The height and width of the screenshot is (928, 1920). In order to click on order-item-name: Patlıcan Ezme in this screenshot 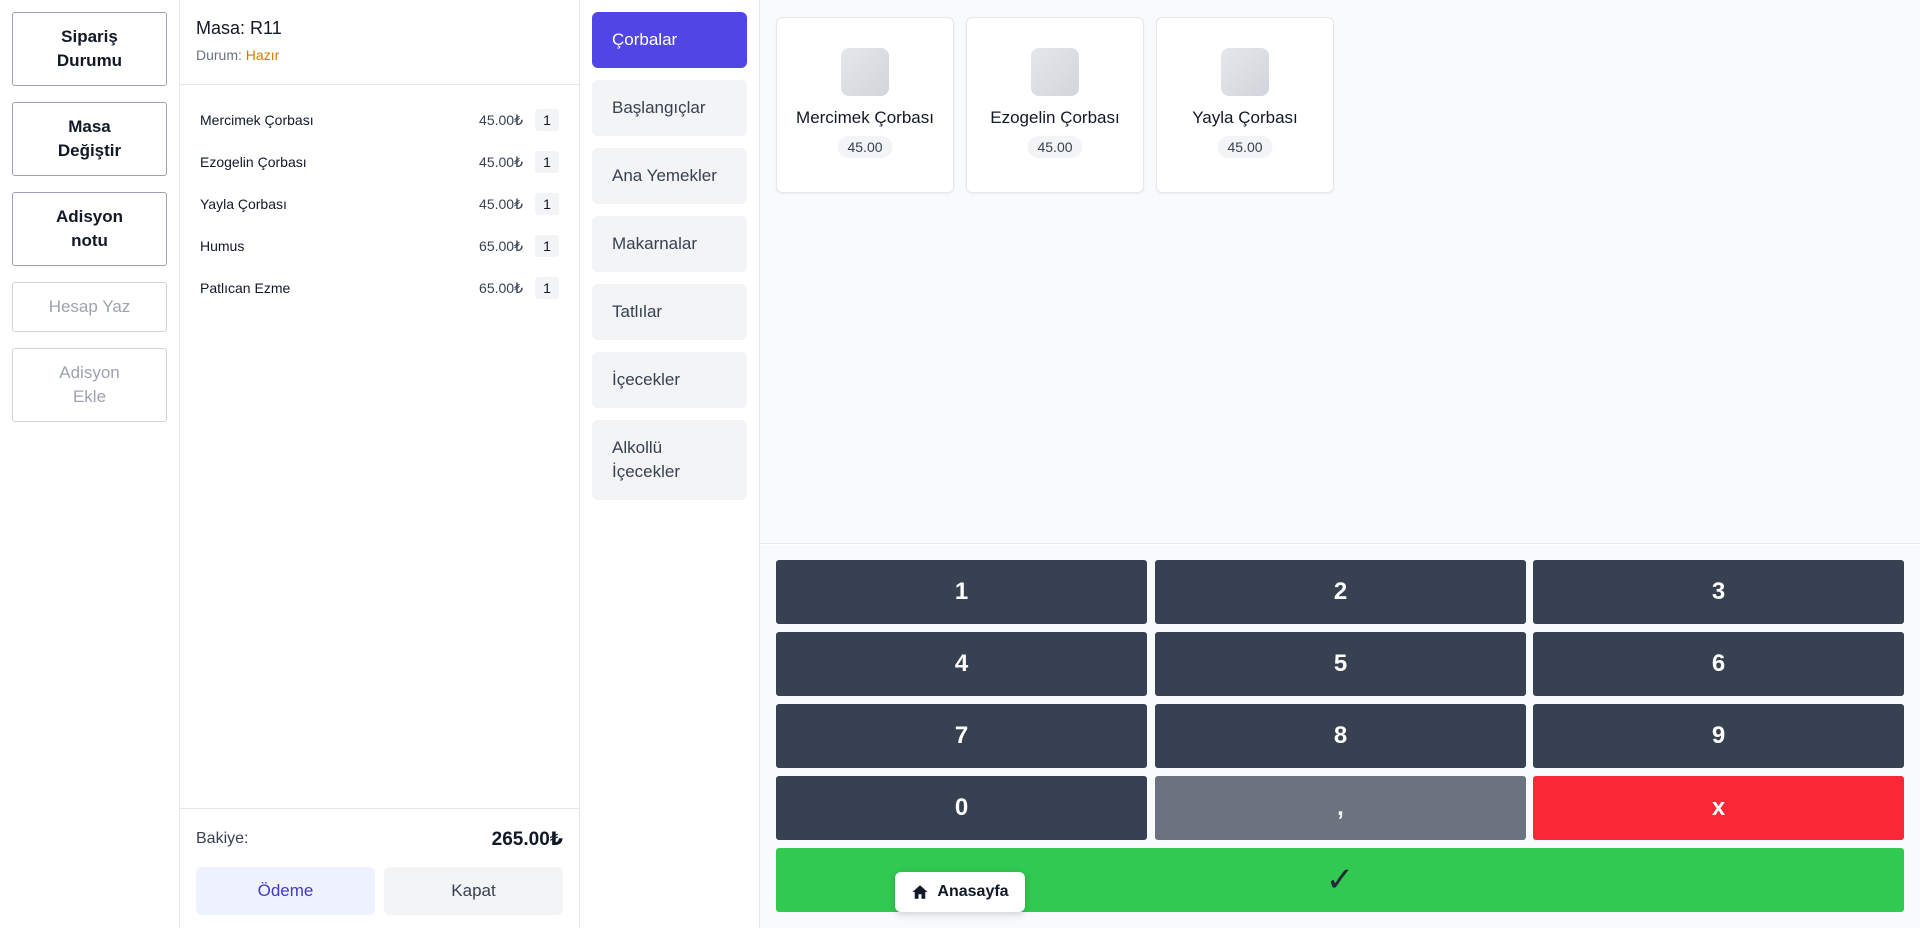, I will do `click(245, 288)`.